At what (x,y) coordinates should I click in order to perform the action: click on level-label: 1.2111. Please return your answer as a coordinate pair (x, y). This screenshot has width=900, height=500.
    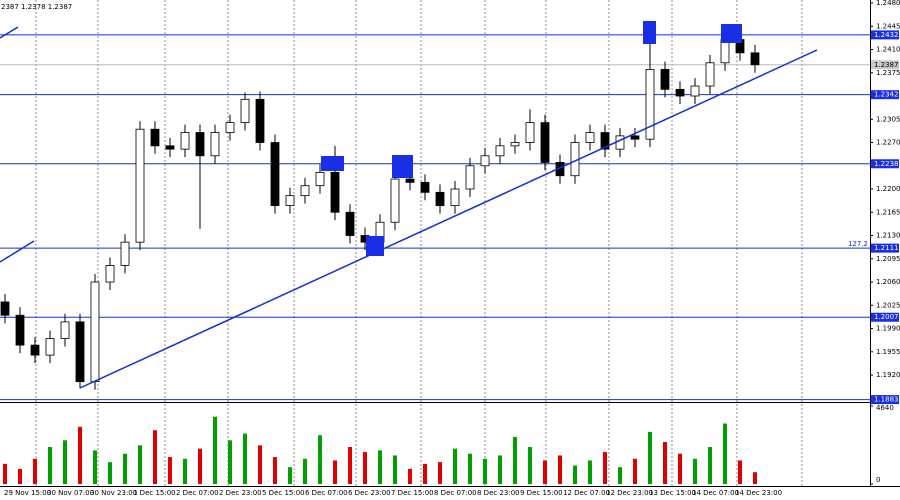
    Looking at the image, I should click on (886, 248).